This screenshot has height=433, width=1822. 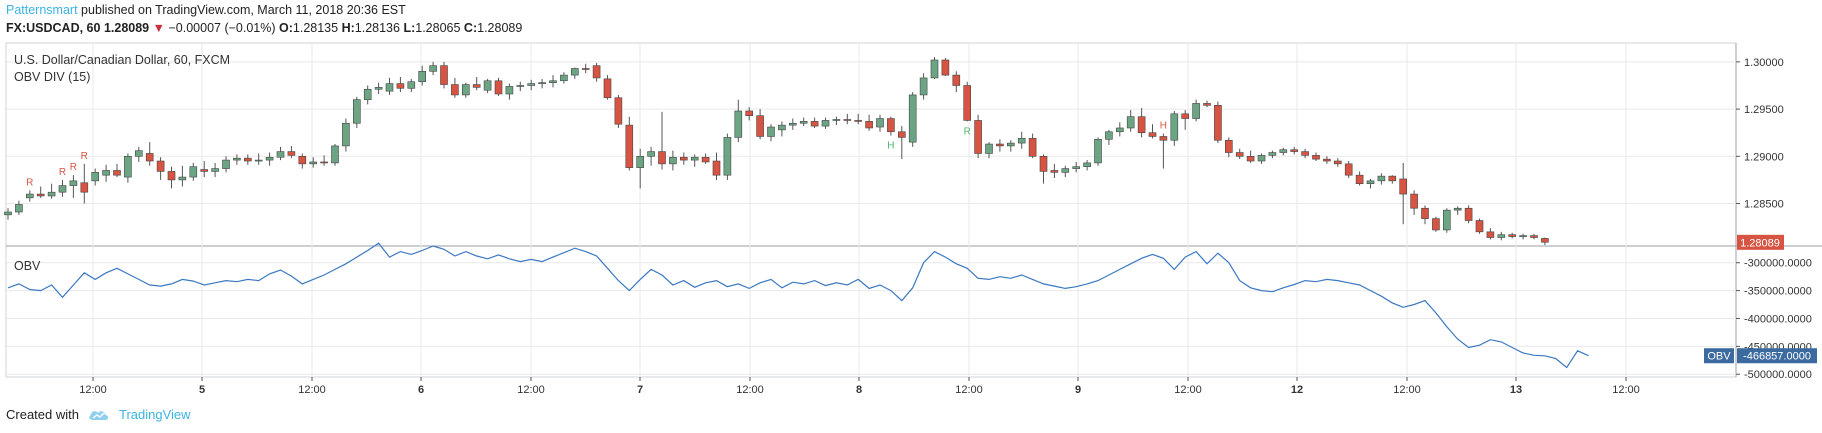 What do you see at coordinates (27, 266) in the screenshot?
I see `obv-pane-title: OBV` at bounding box center [27, 266].